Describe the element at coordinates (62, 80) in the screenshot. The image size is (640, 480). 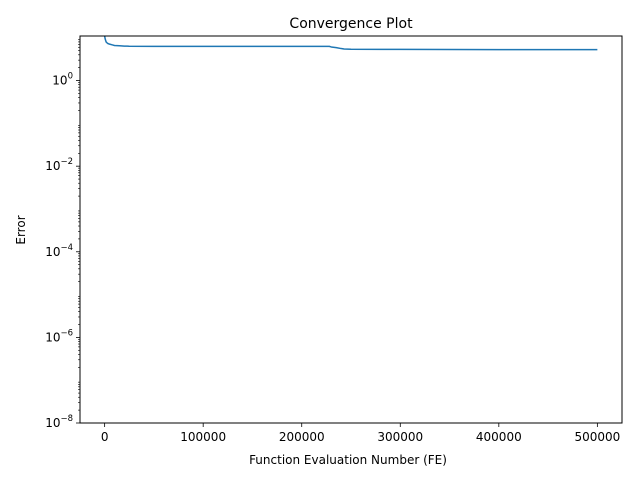
I see `y-tick-label: 10⁰` at that location.